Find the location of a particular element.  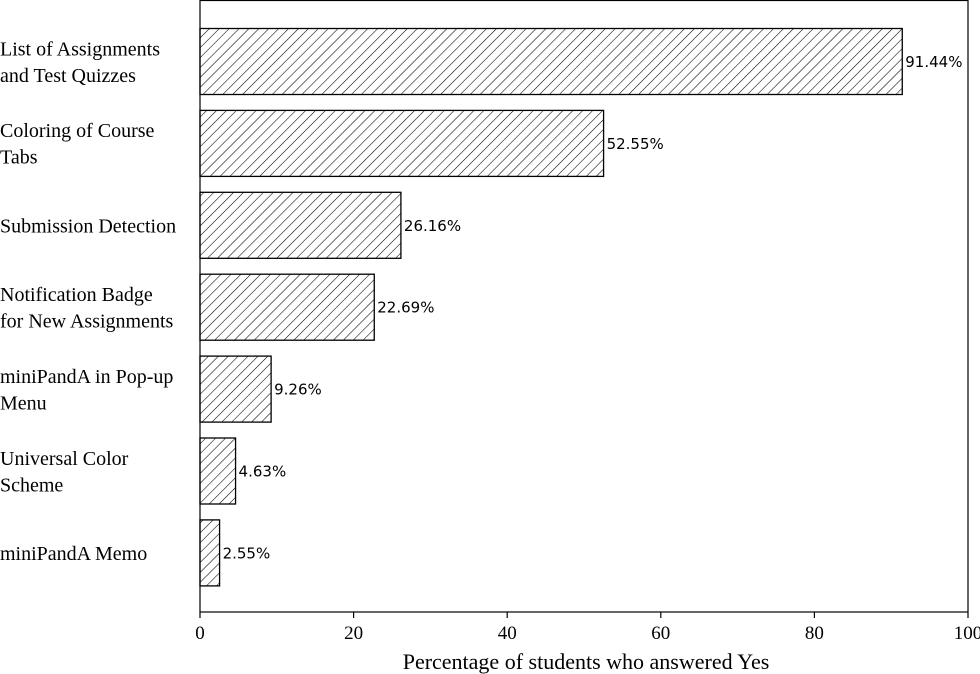

x-tick-label: 100 is located at coordinates (967, 633).